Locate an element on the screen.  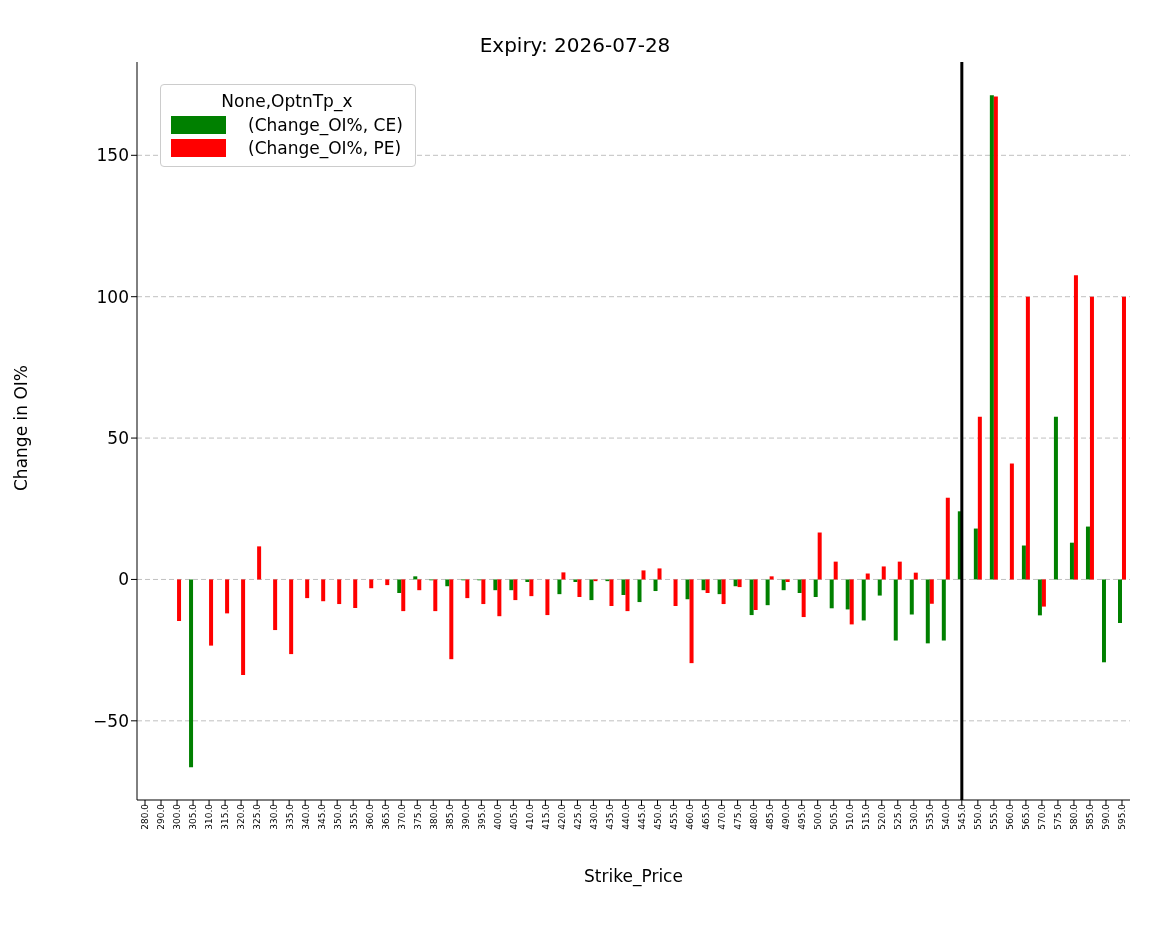
x-tick-label: 450.0 is located at coordinates (657, 816).